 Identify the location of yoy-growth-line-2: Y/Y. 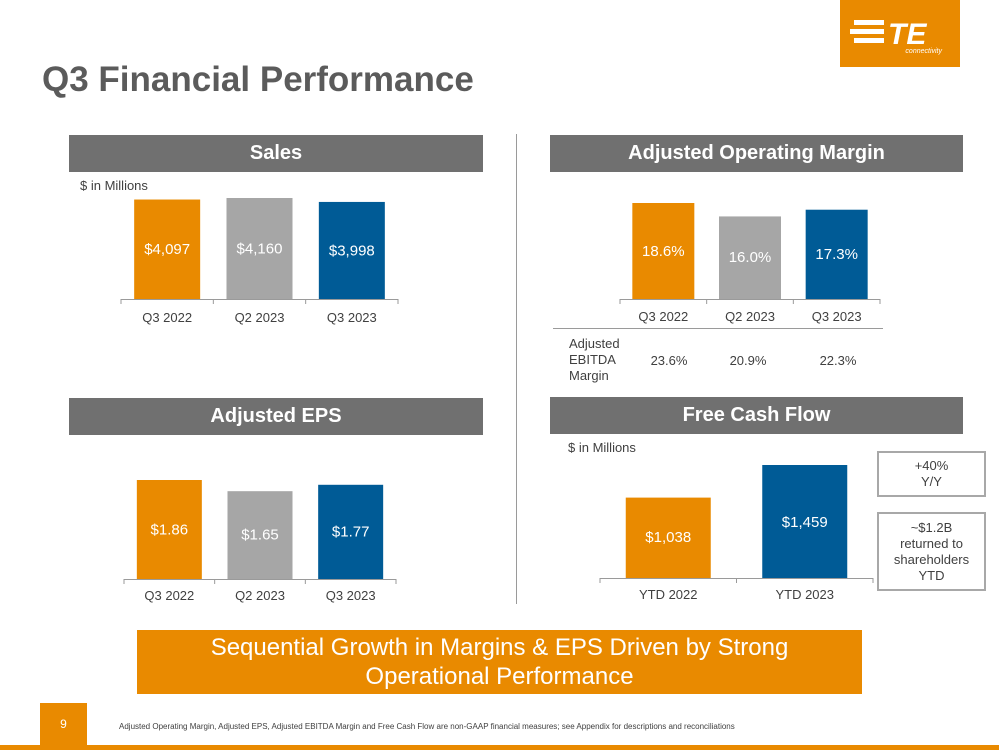
(931, 481).